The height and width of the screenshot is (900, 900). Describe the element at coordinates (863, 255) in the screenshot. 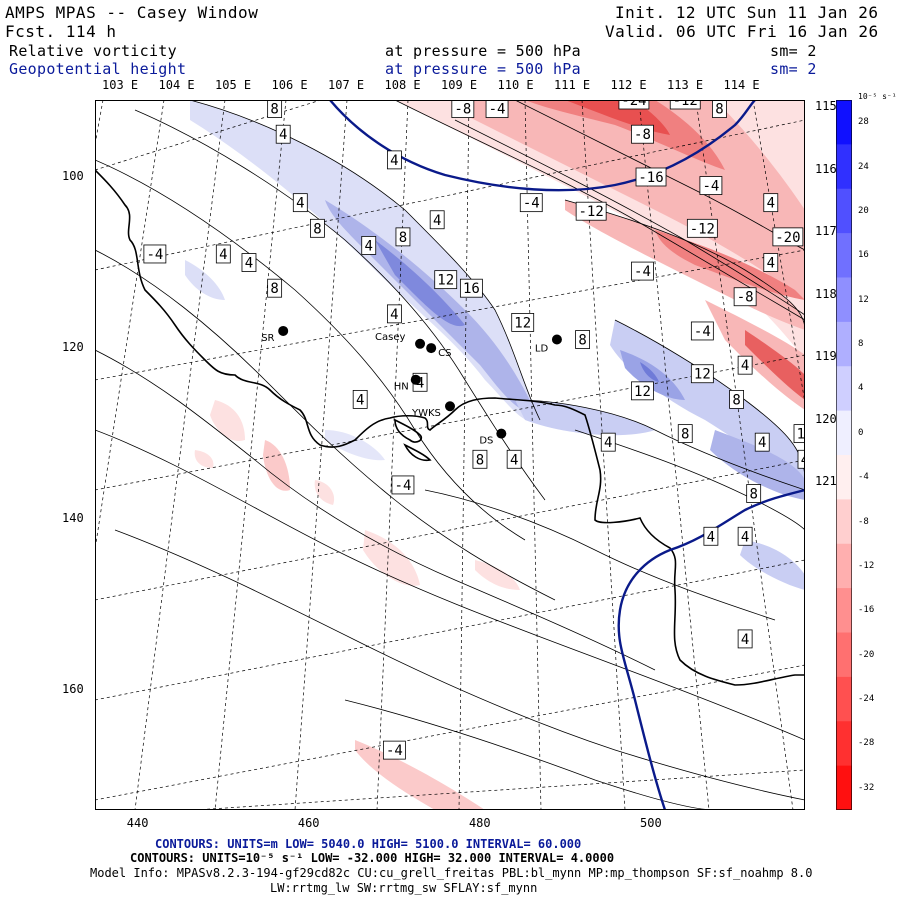

I see `colorbar-label: 16` at that location.